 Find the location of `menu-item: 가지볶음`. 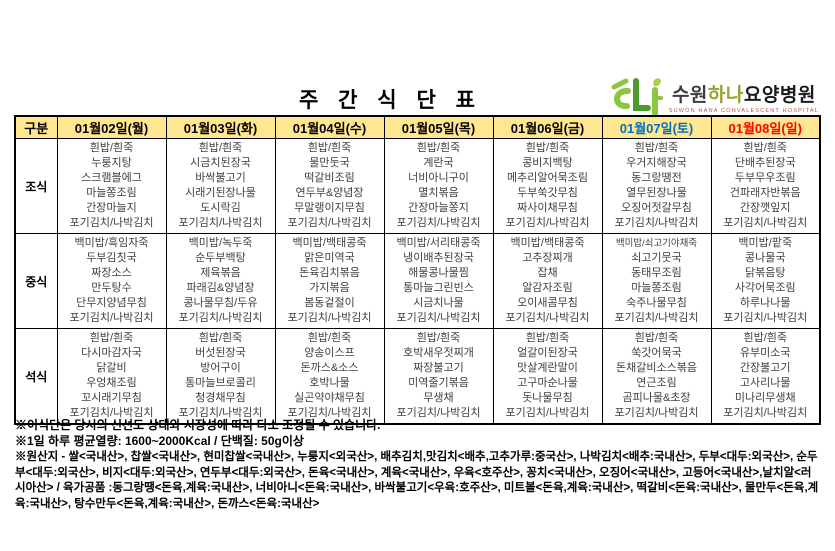

menu-item: 가지볶음 is located at coordinates (329, 288).